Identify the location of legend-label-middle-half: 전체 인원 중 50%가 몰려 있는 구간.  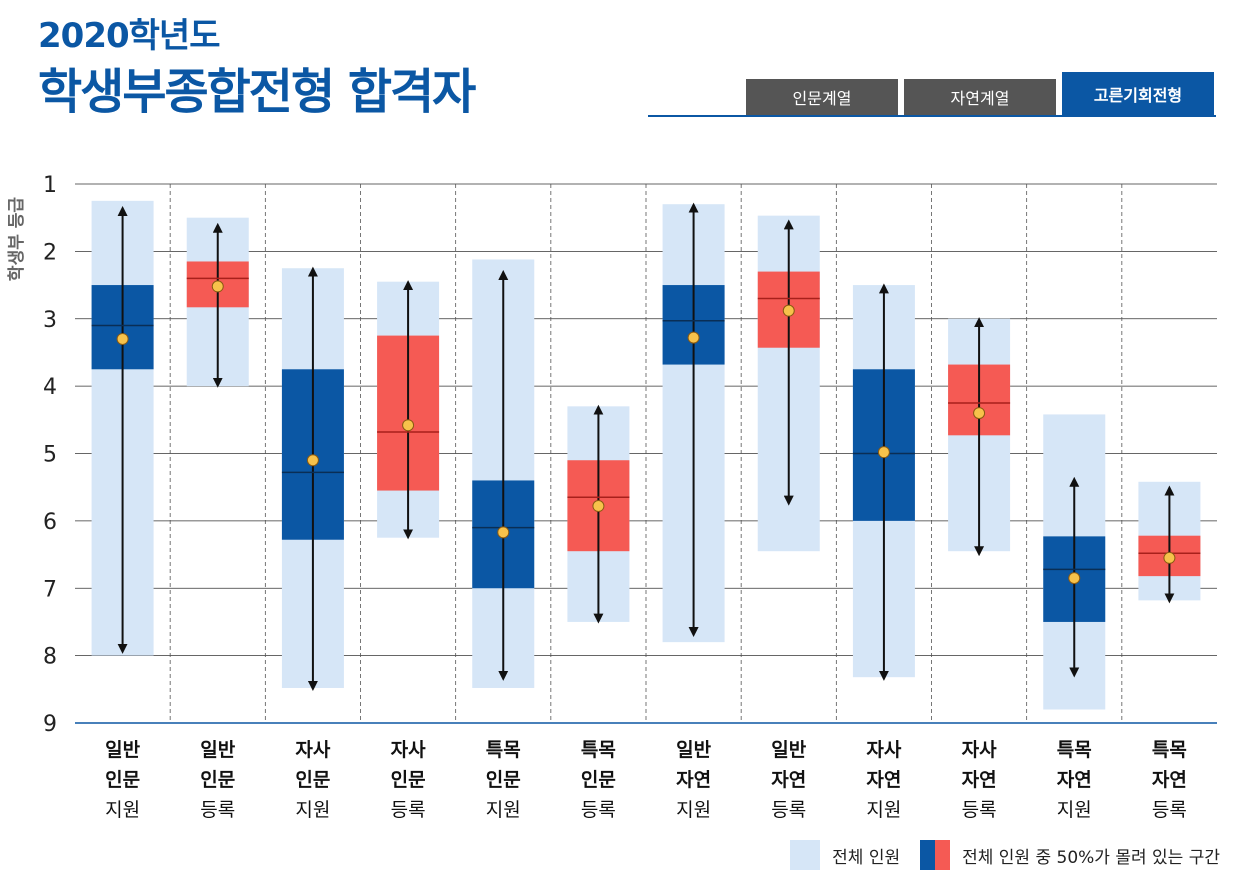
(1091, 857).